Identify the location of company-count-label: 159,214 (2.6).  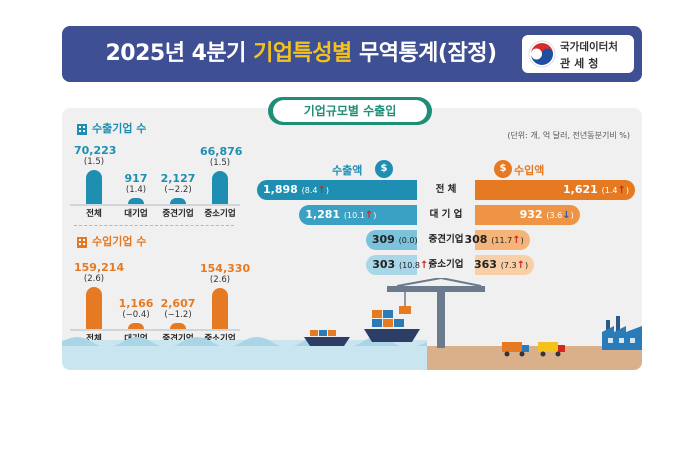
(99, 272).